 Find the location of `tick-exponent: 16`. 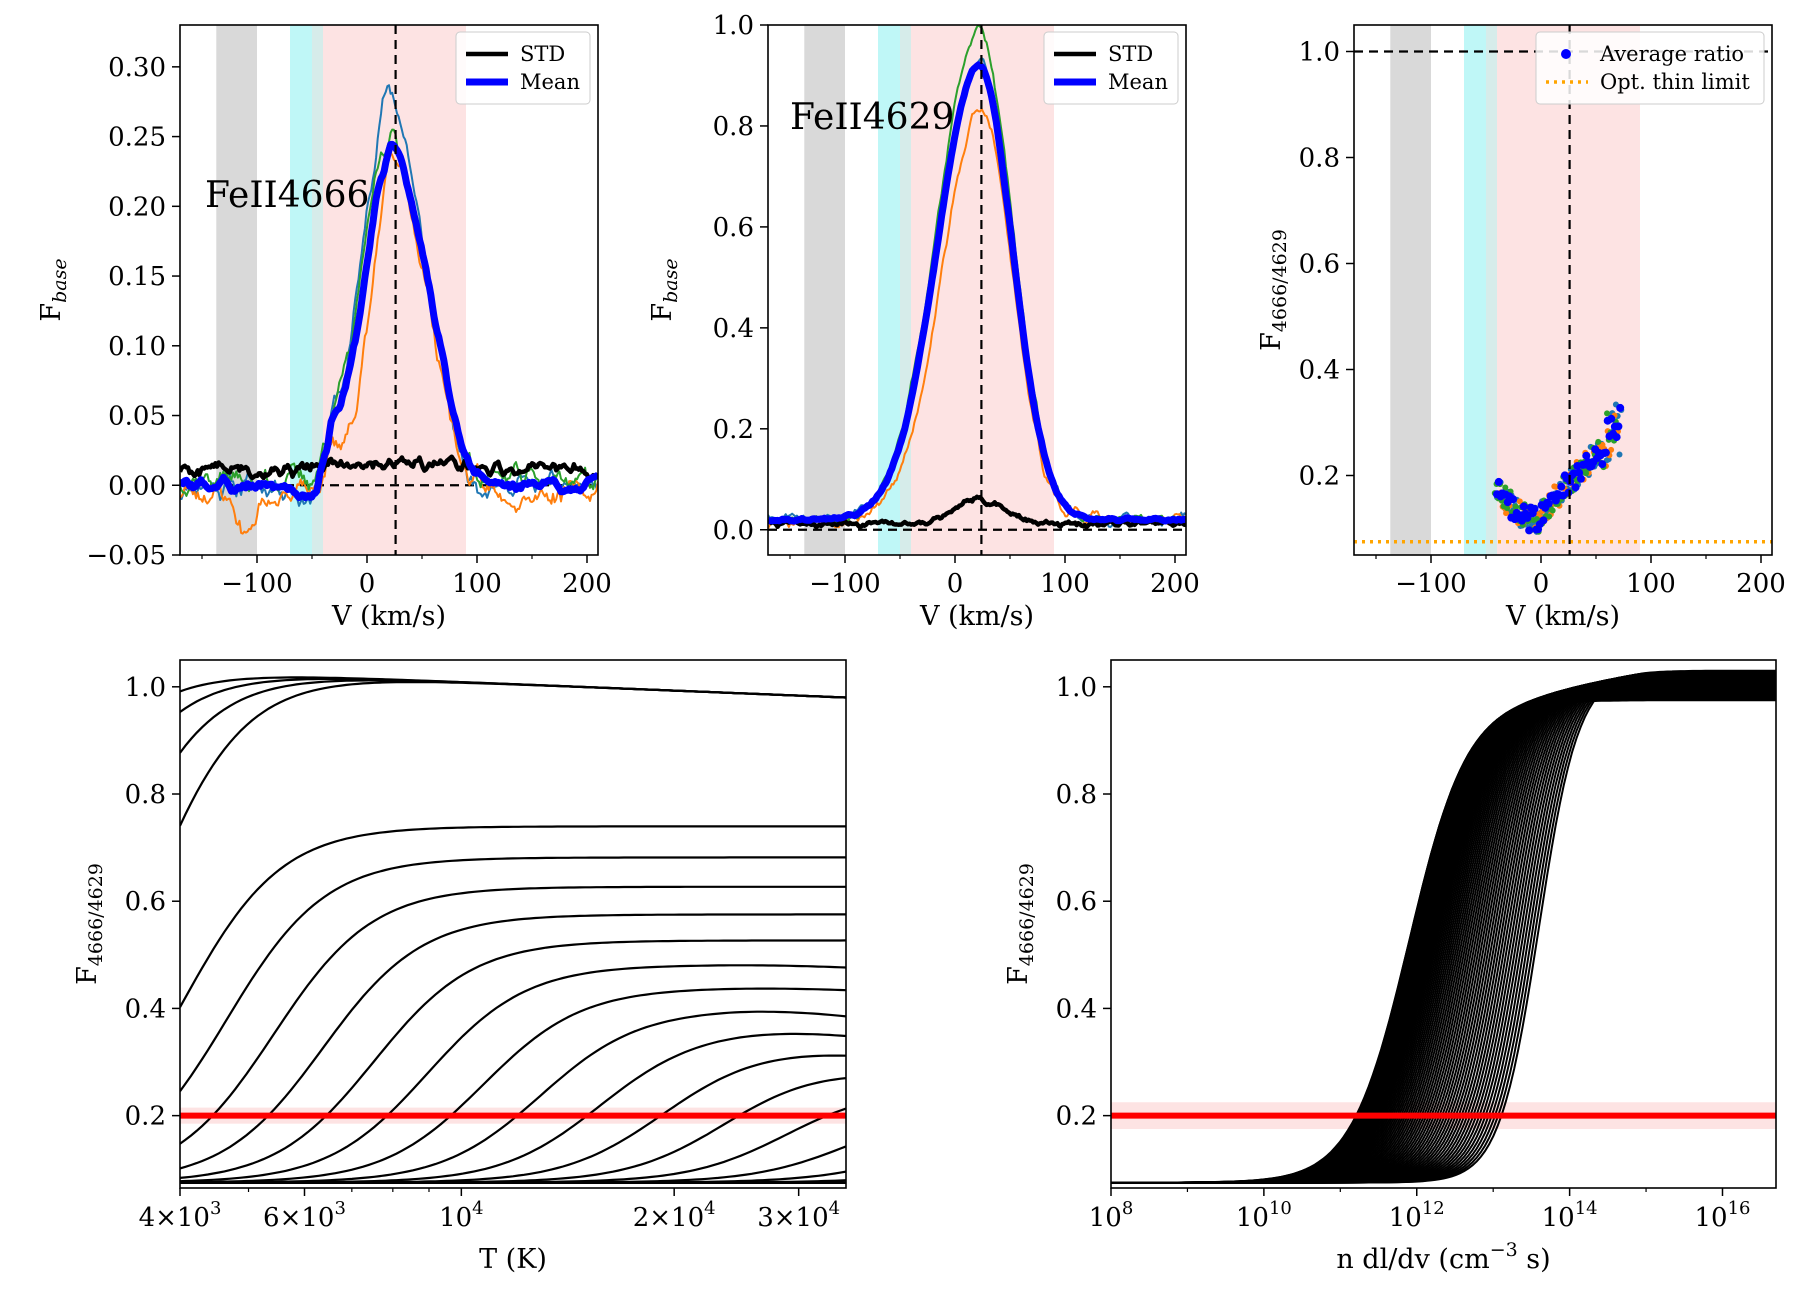

tick-exponent: 16 is located at coordinates (1739, 1208).